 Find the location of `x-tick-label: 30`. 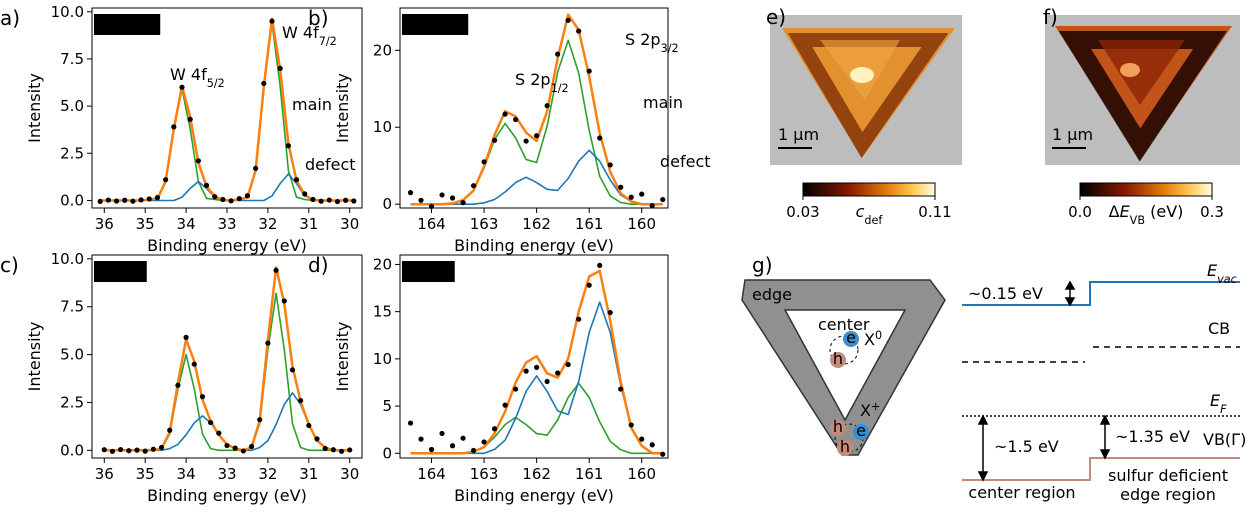

x-tick-label: 30 is located at coordinates (349, 224).